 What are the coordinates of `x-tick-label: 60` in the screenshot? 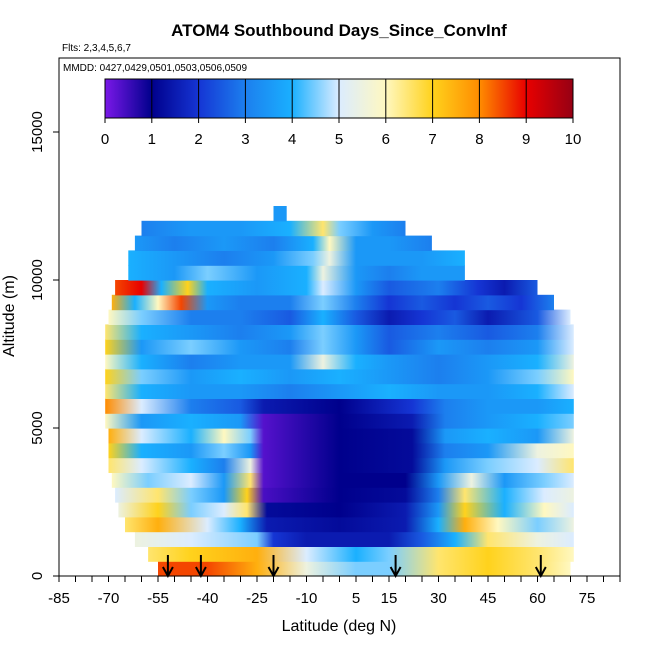 It's located at (537, 598).